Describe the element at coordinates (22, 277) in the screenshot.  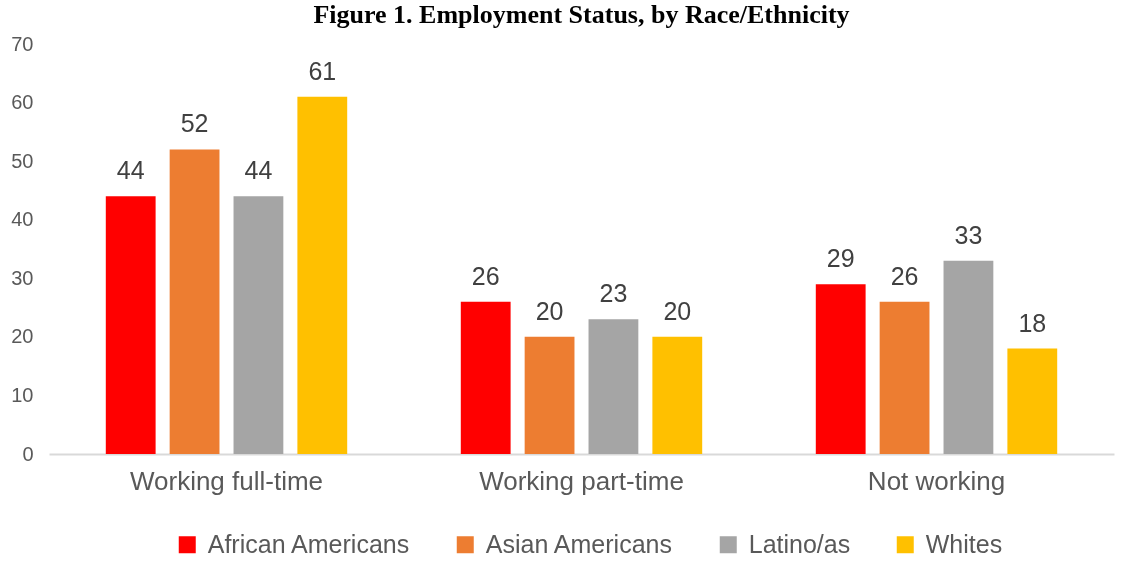
I see `y-tick-label: 30` at that location.